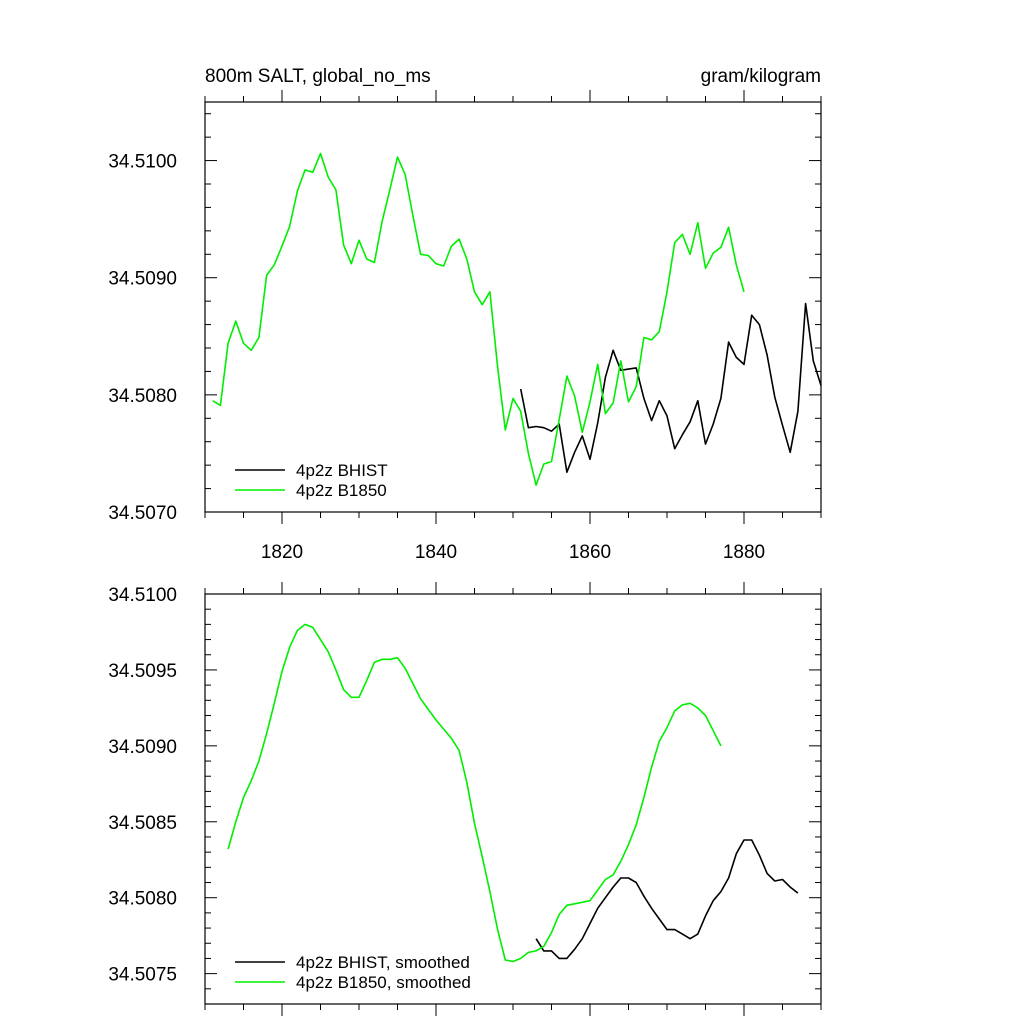 The height and width of the screenshot is (1024, 1024). What do you see at coordinates (383, 982) in the screenshot?
I see `legend-label-b1850-smoothed: 4p2z B1850, smoothed` at bounding box center [383, 982].